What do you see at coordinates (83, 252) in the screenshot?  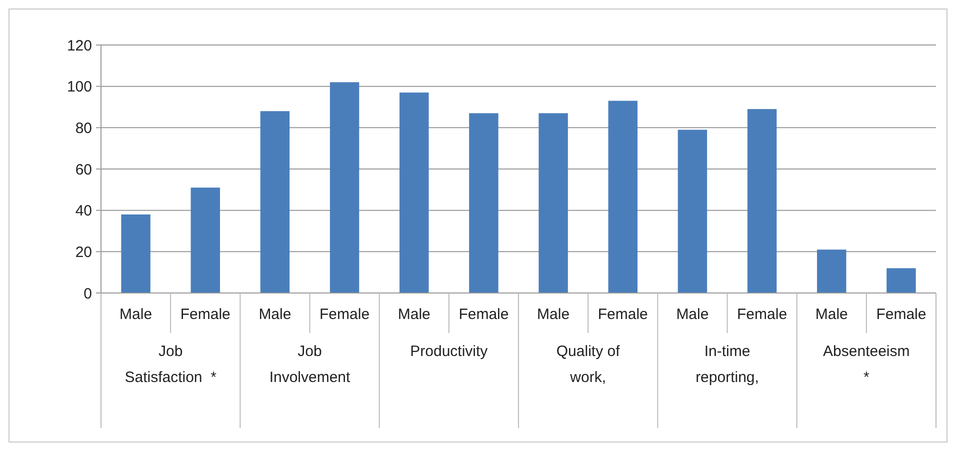 I see `y-tick-label: 20` at bounding box center [83, 252].